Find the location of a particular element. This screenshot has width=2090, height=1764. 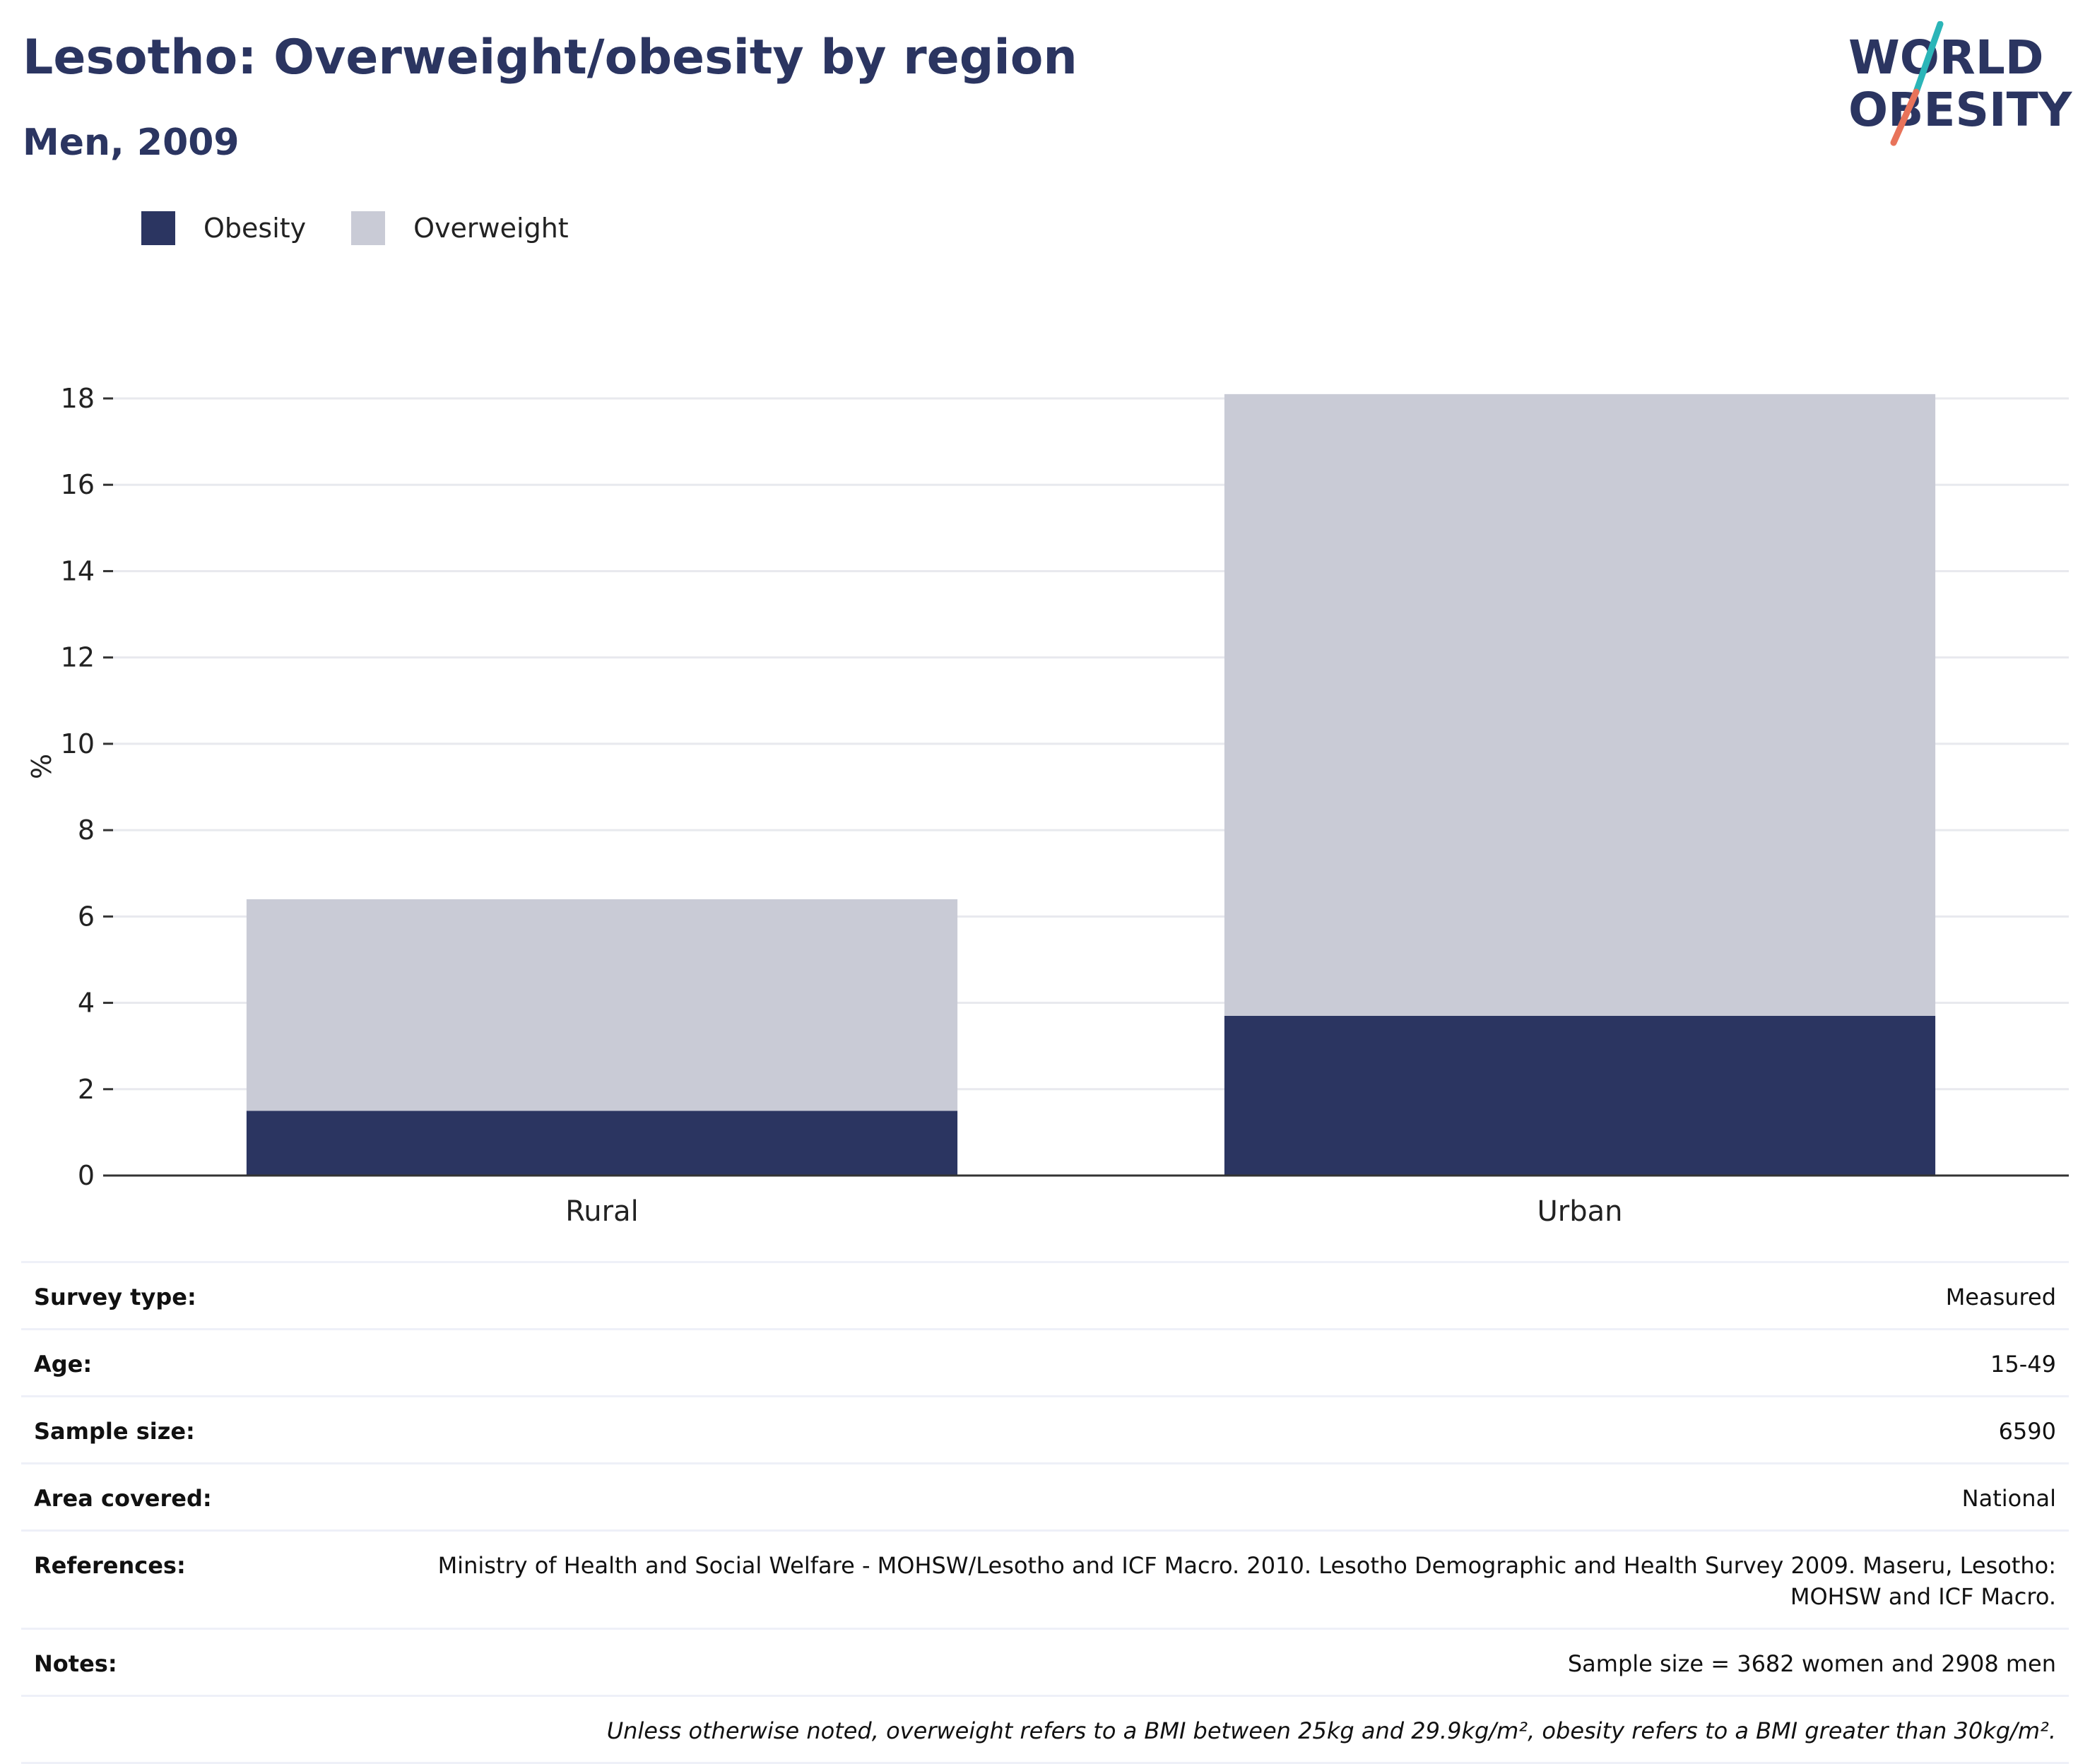

info-value: 15-49 is located at coordinates (2023, 1364).